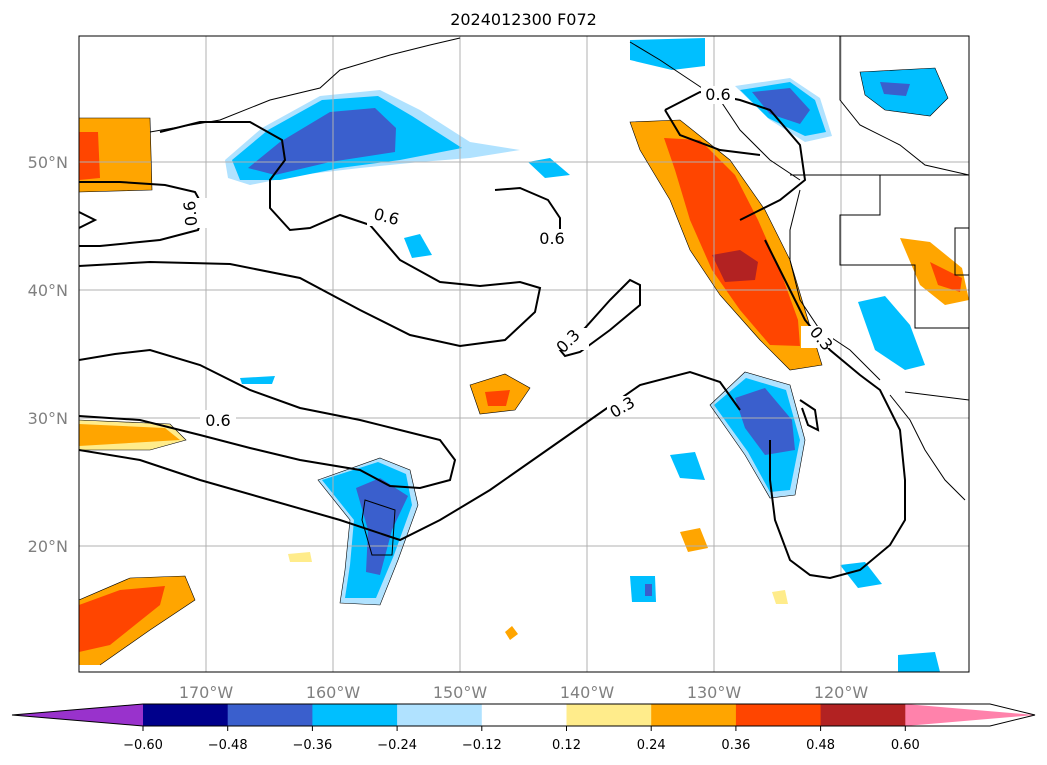  What do you see at coordinates (841, 692) in the screenshot?
I see `lon-label: 120°W` at bounding box center [841, 692].